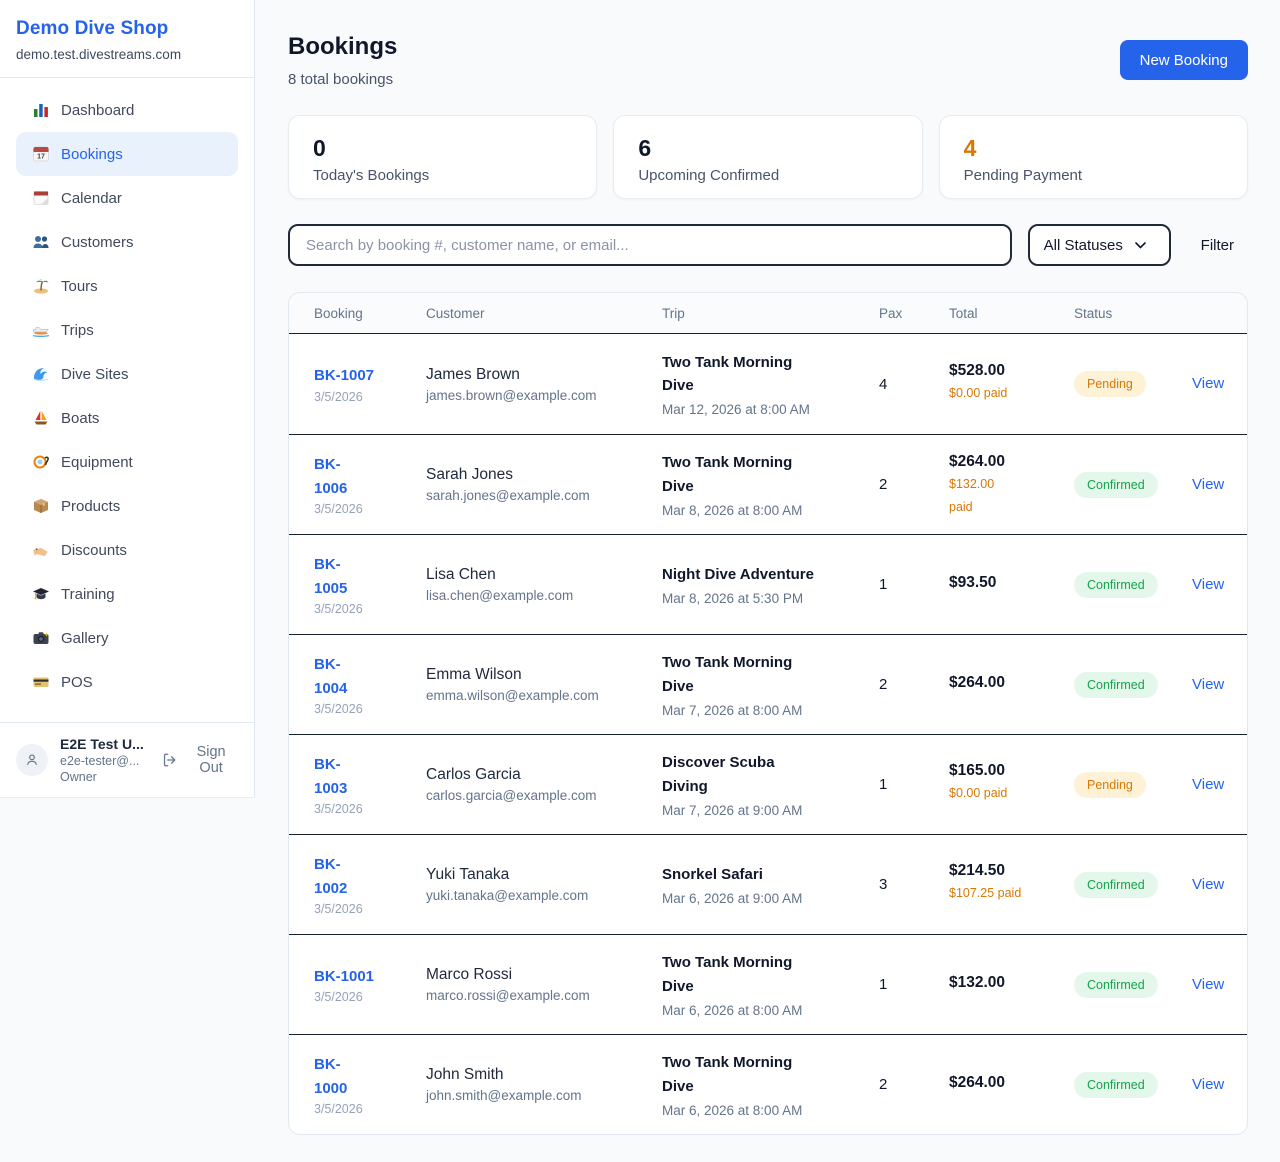 This screenshot has width=1280, height=1162. I want to click on sidebar-item-label: Gallery, so click(85, 638).